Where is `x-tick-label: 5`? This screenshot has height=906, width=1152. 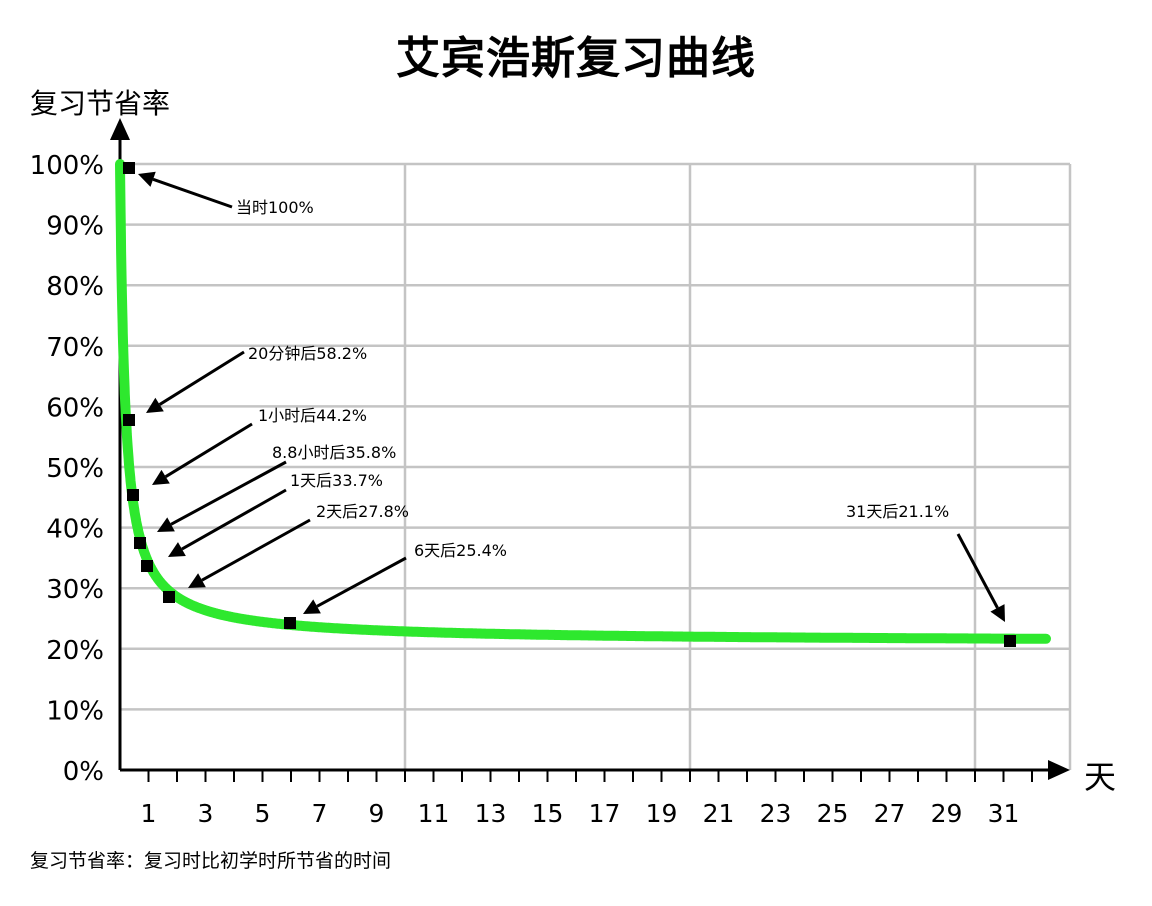
x-tick-label: 5 is located at coordinates (263, 813).